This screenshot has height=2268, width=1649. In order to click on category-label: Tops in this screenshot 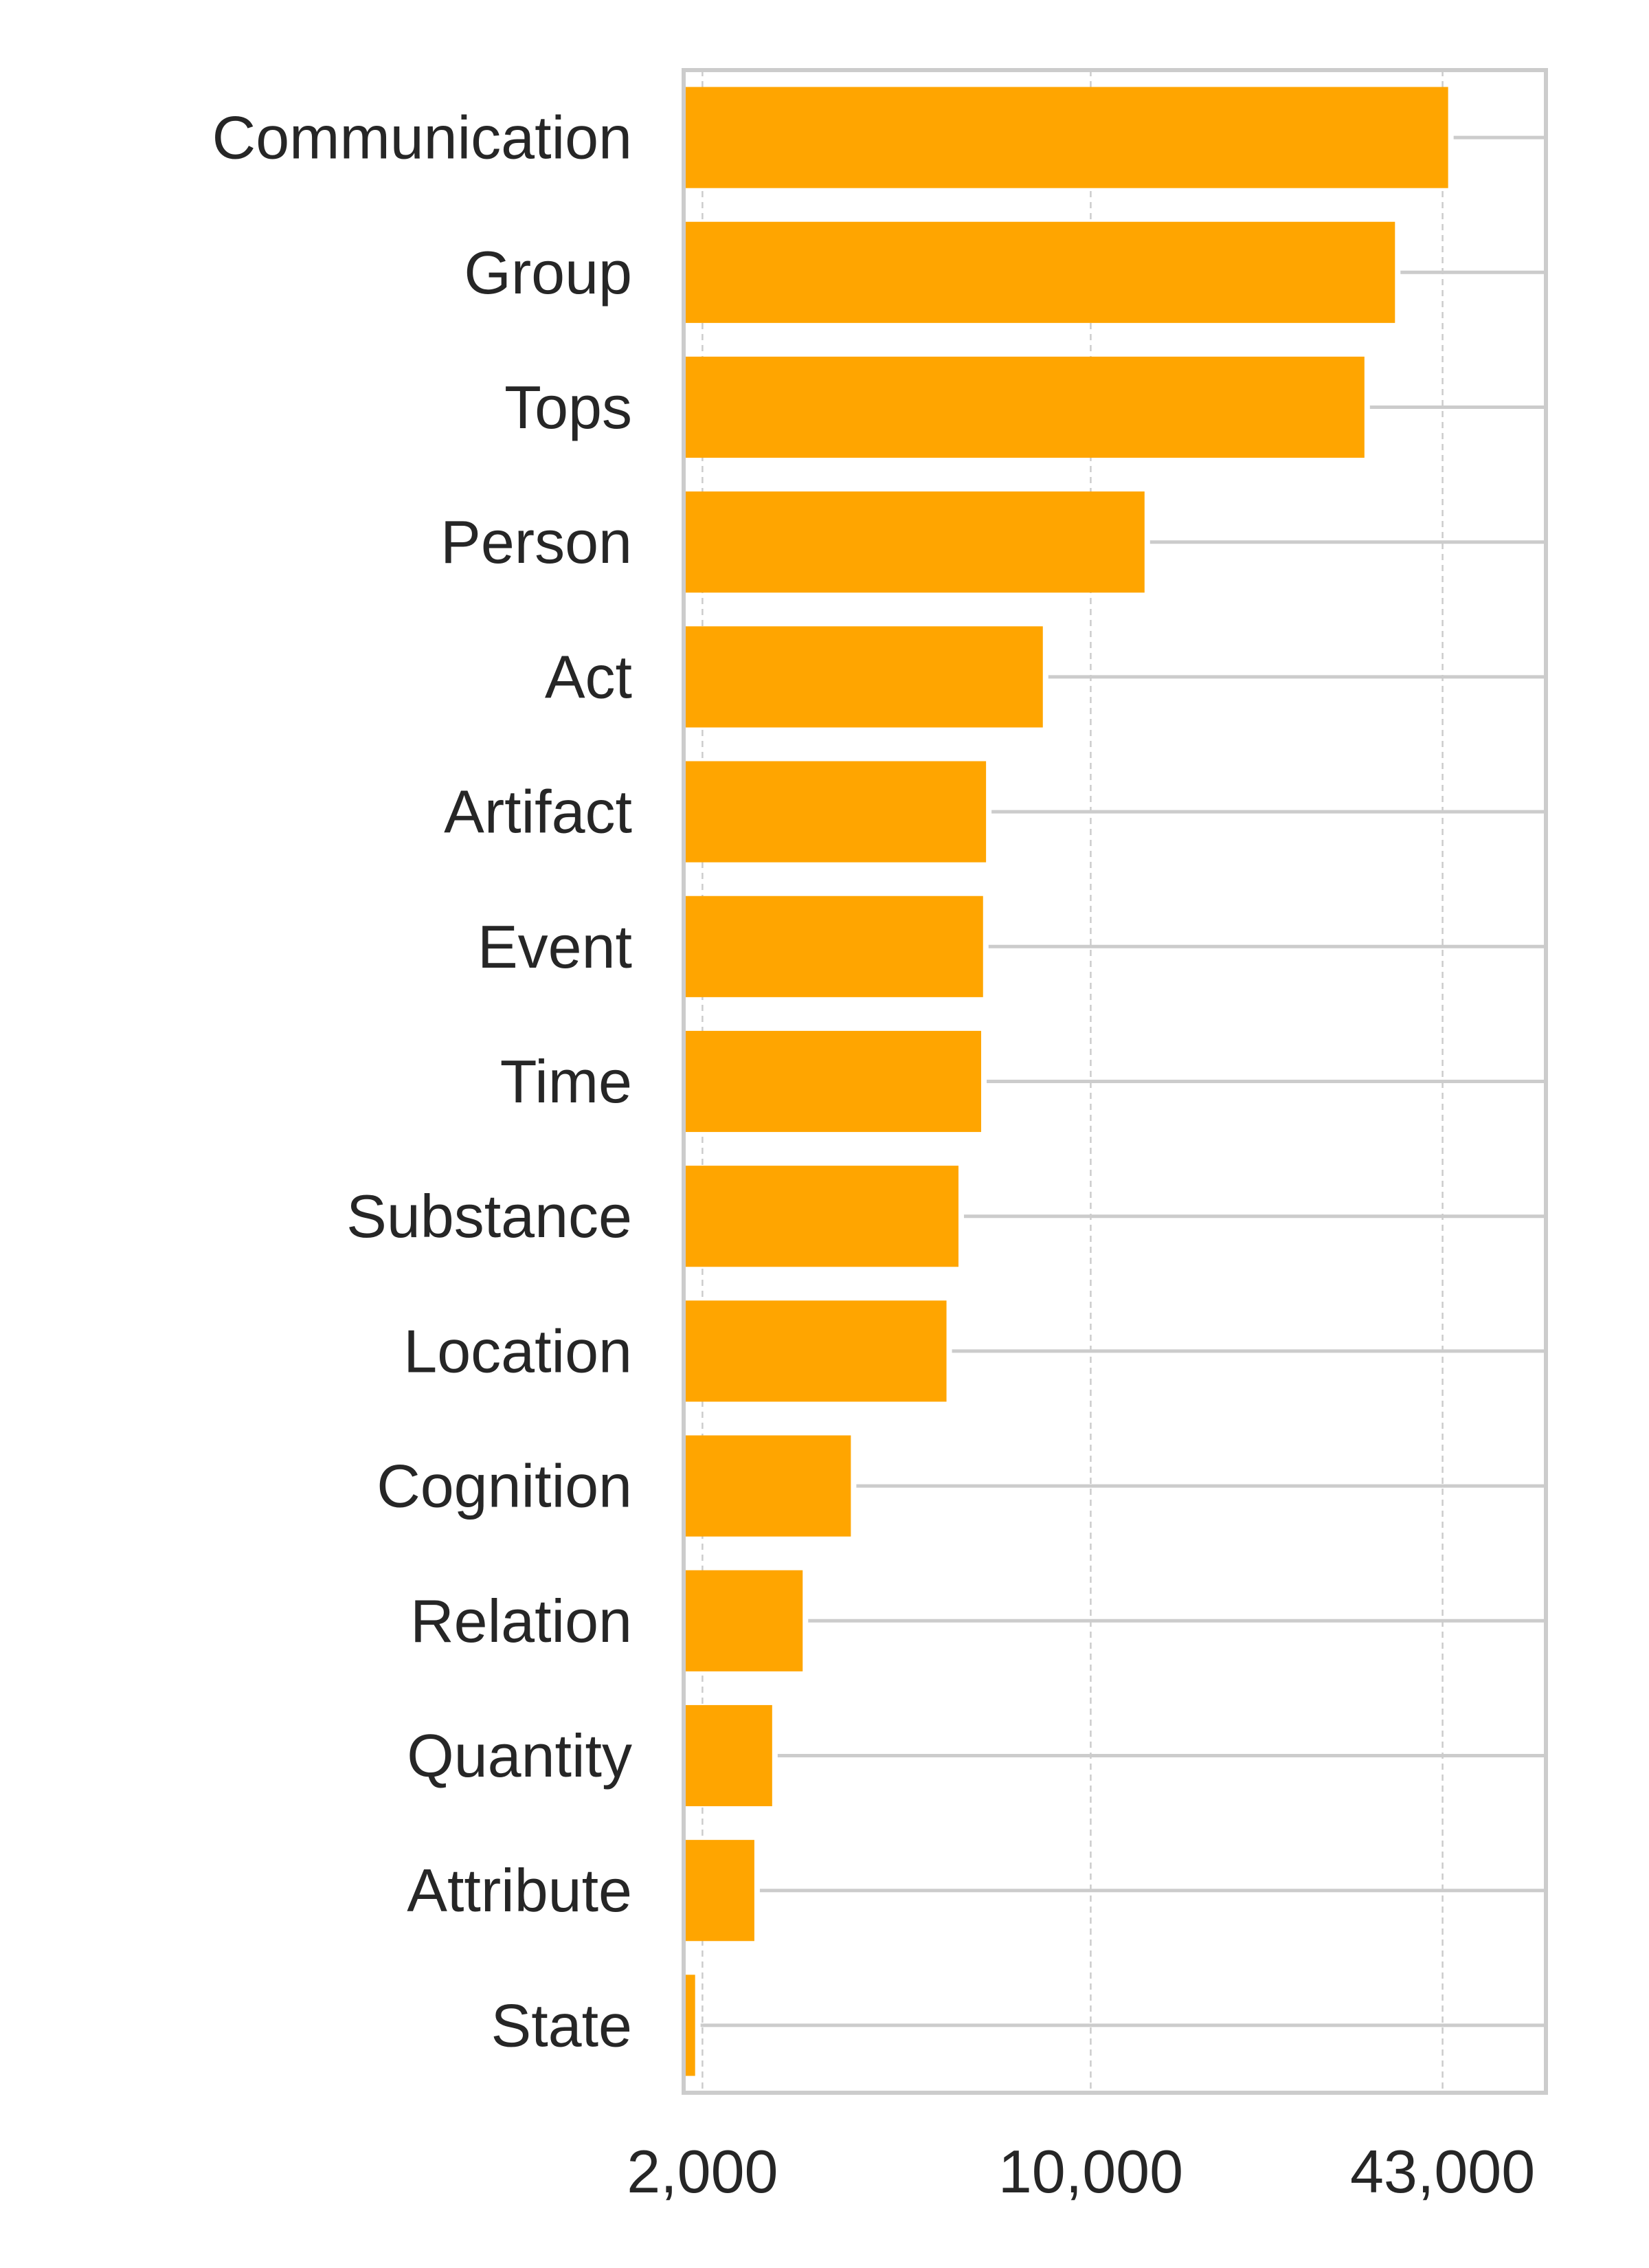, I will do `click(568, 407)`.